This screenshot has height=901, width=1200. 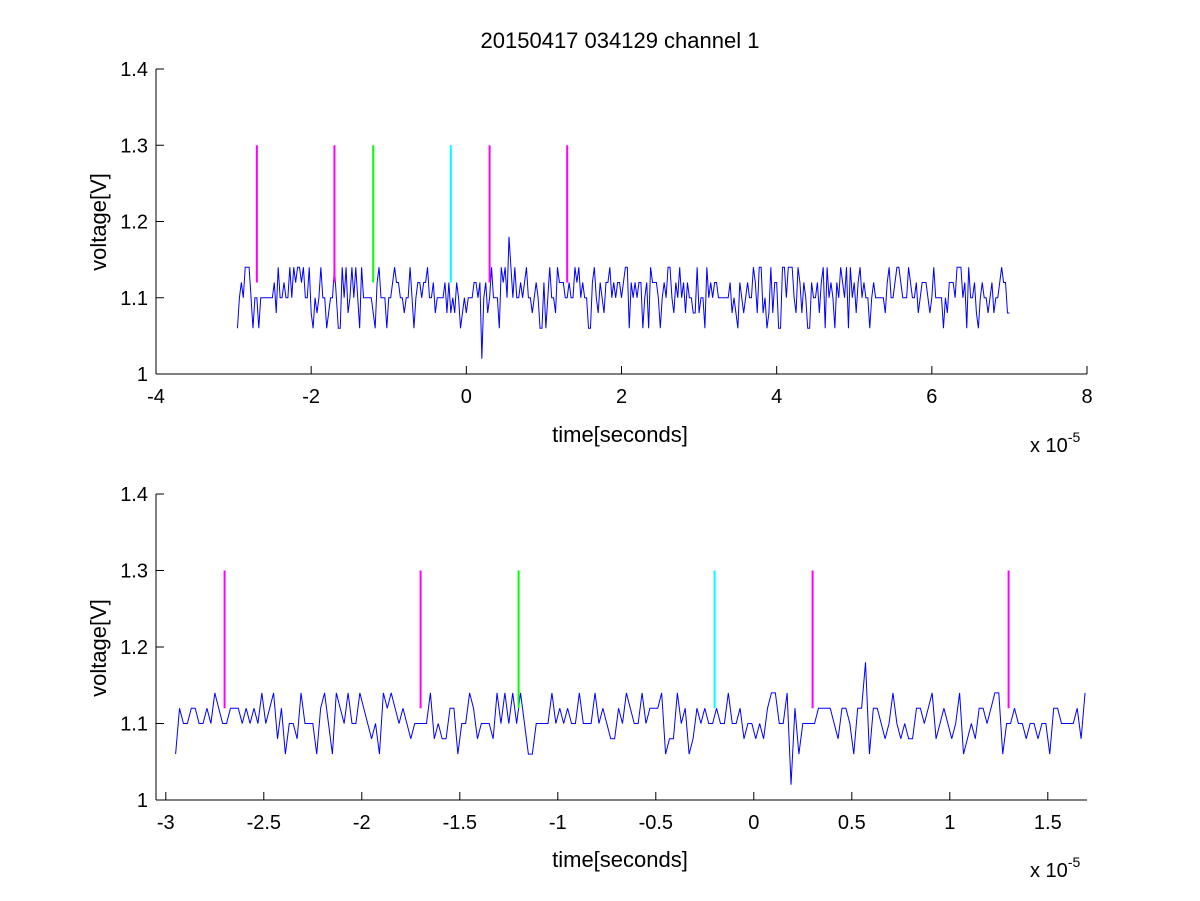 What do you see at coordinates (460, 823) in the screenshot?
I see `x-tick-label-bottom: -1.5` at bounding box center [460, 823].